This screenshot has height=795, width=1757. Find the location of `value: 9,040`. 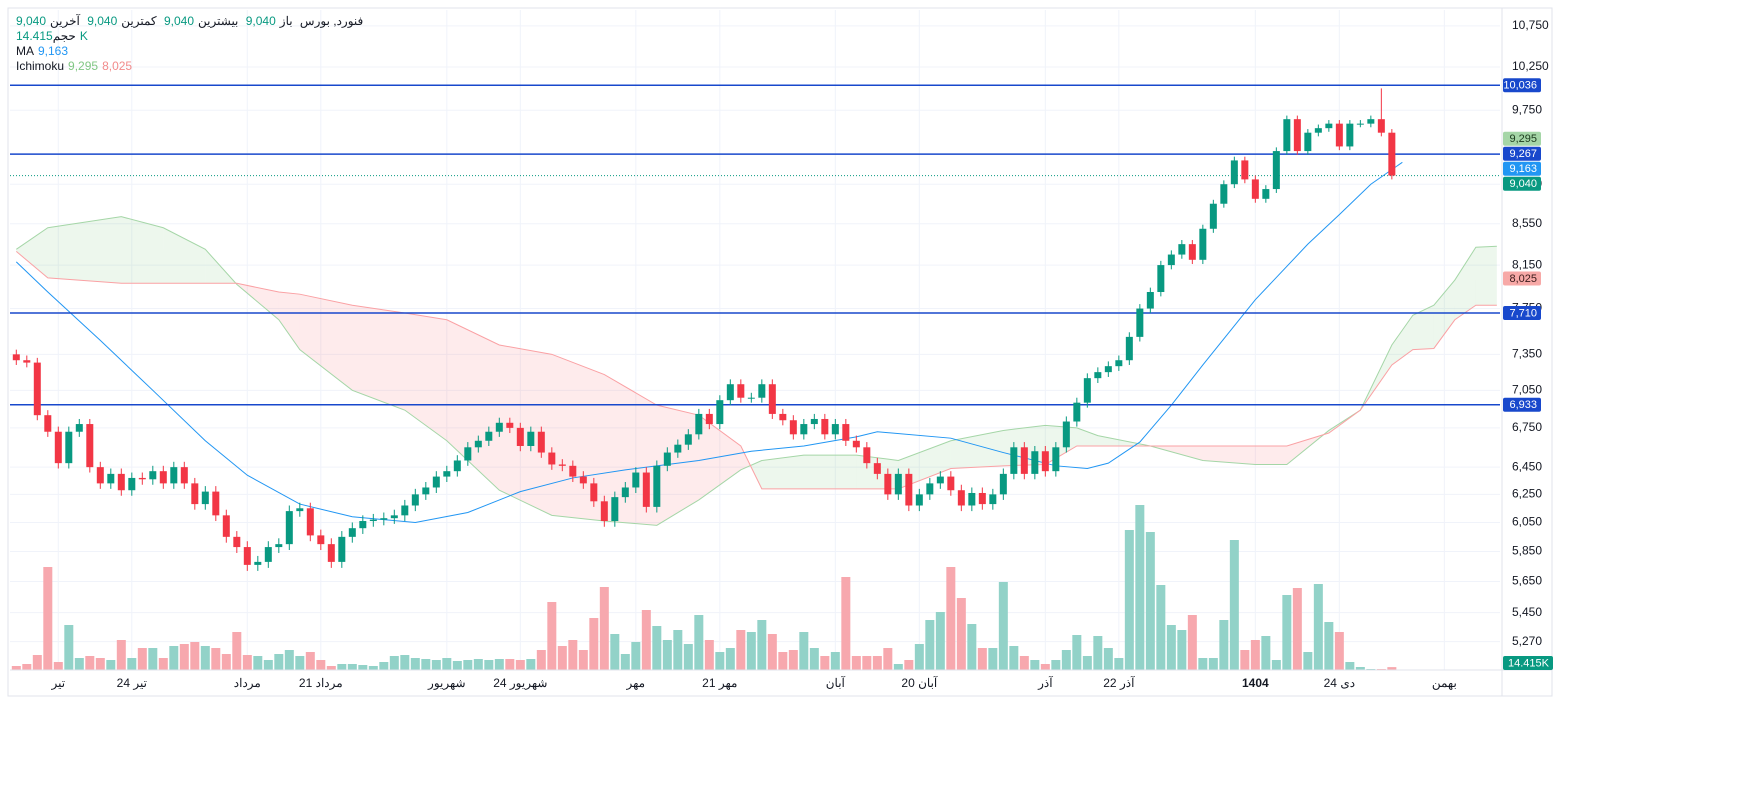

value: 9,040 is located at coordinates (102, 21).